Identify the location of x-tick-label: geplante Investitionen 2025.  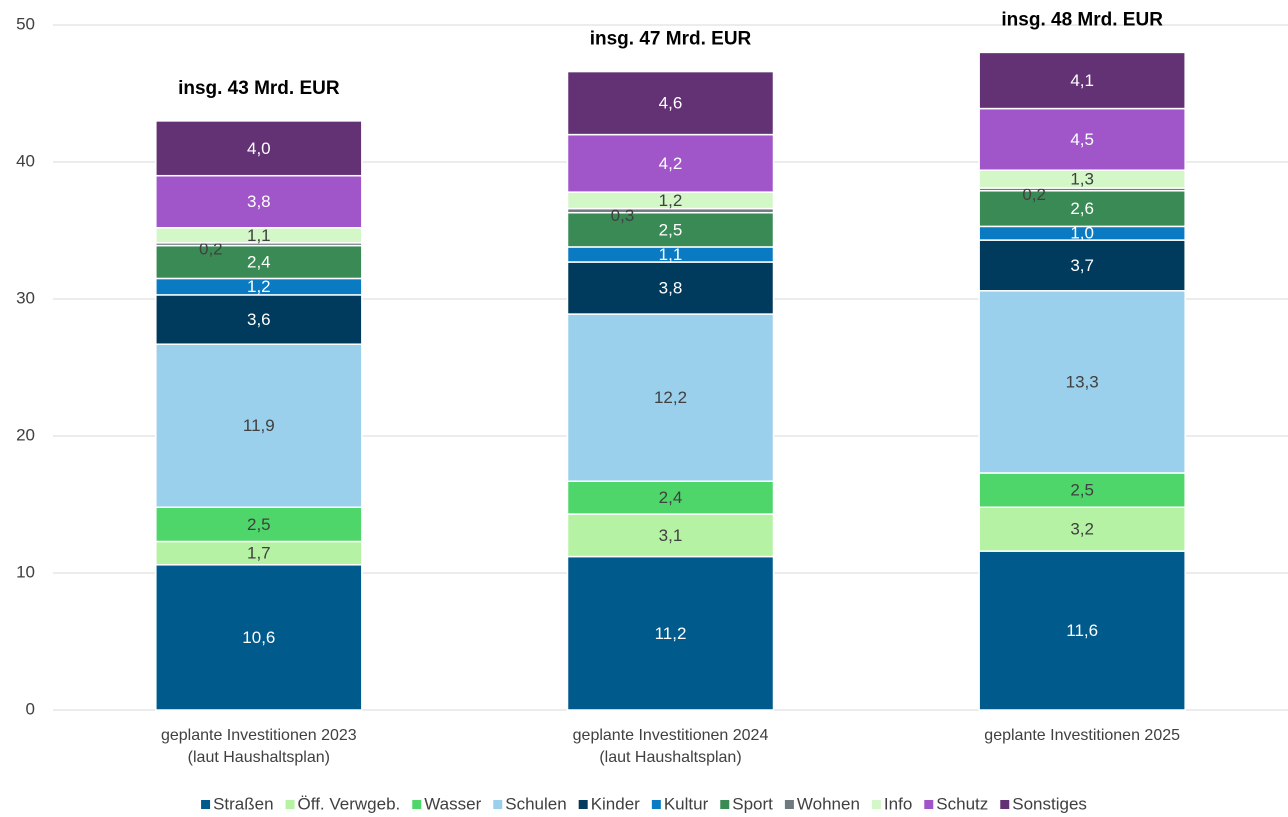
(1082, 735).